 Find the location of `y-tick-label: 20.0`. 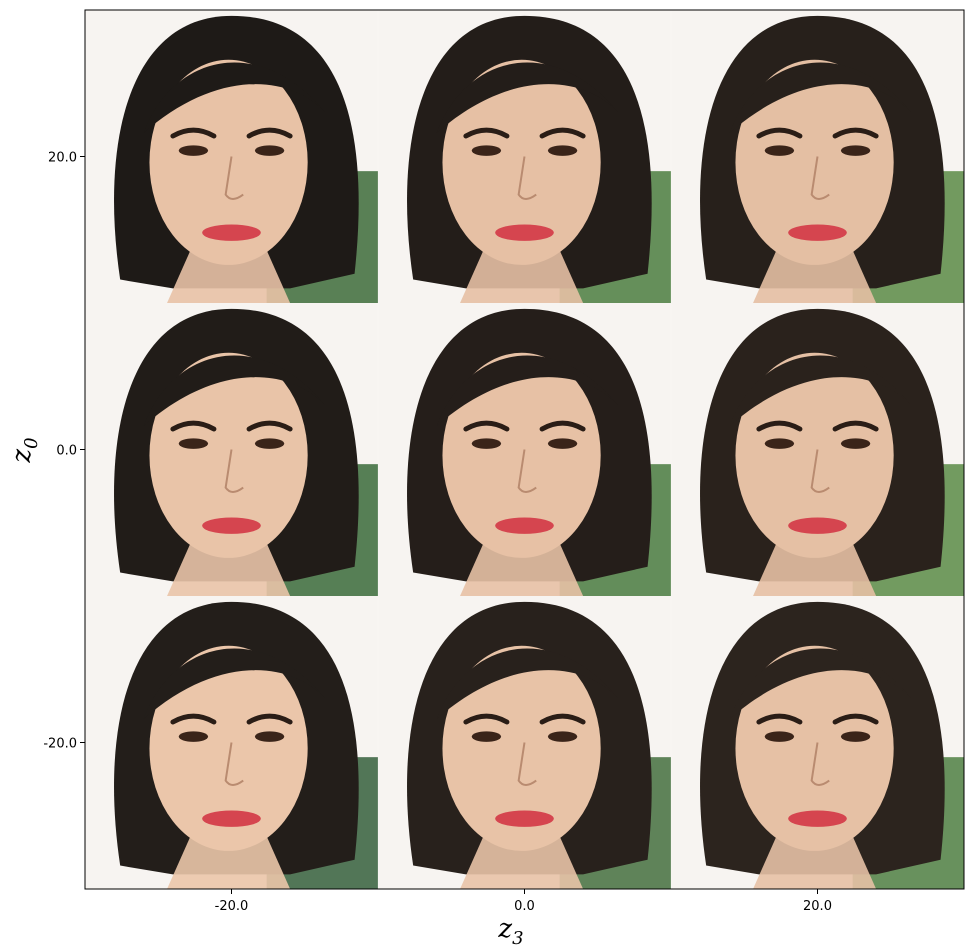

y-tick-label: 20.0 is located at coordinates (62, 158).